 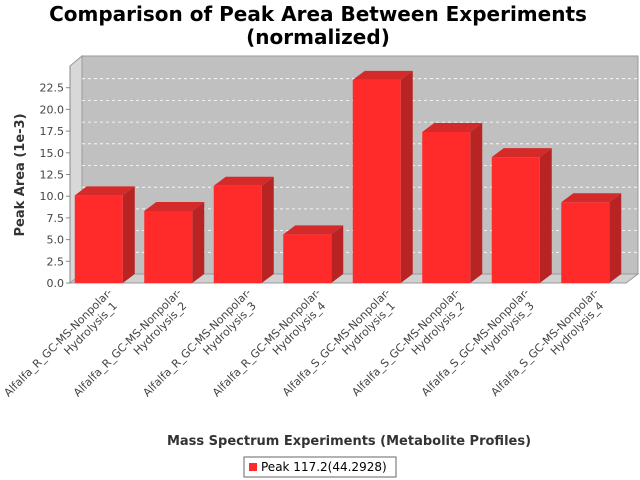 I want to click on y-tick-label: 22.5, so click(x=52, y=88).